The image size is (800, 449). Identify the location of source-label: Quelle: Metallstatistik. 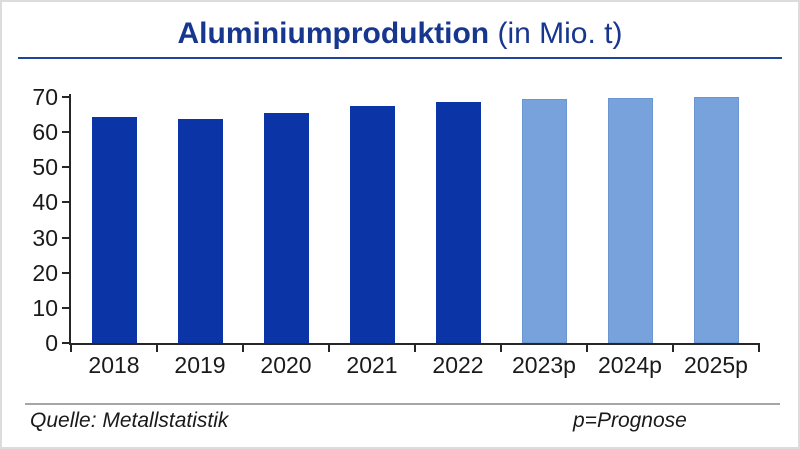
(129, 420).